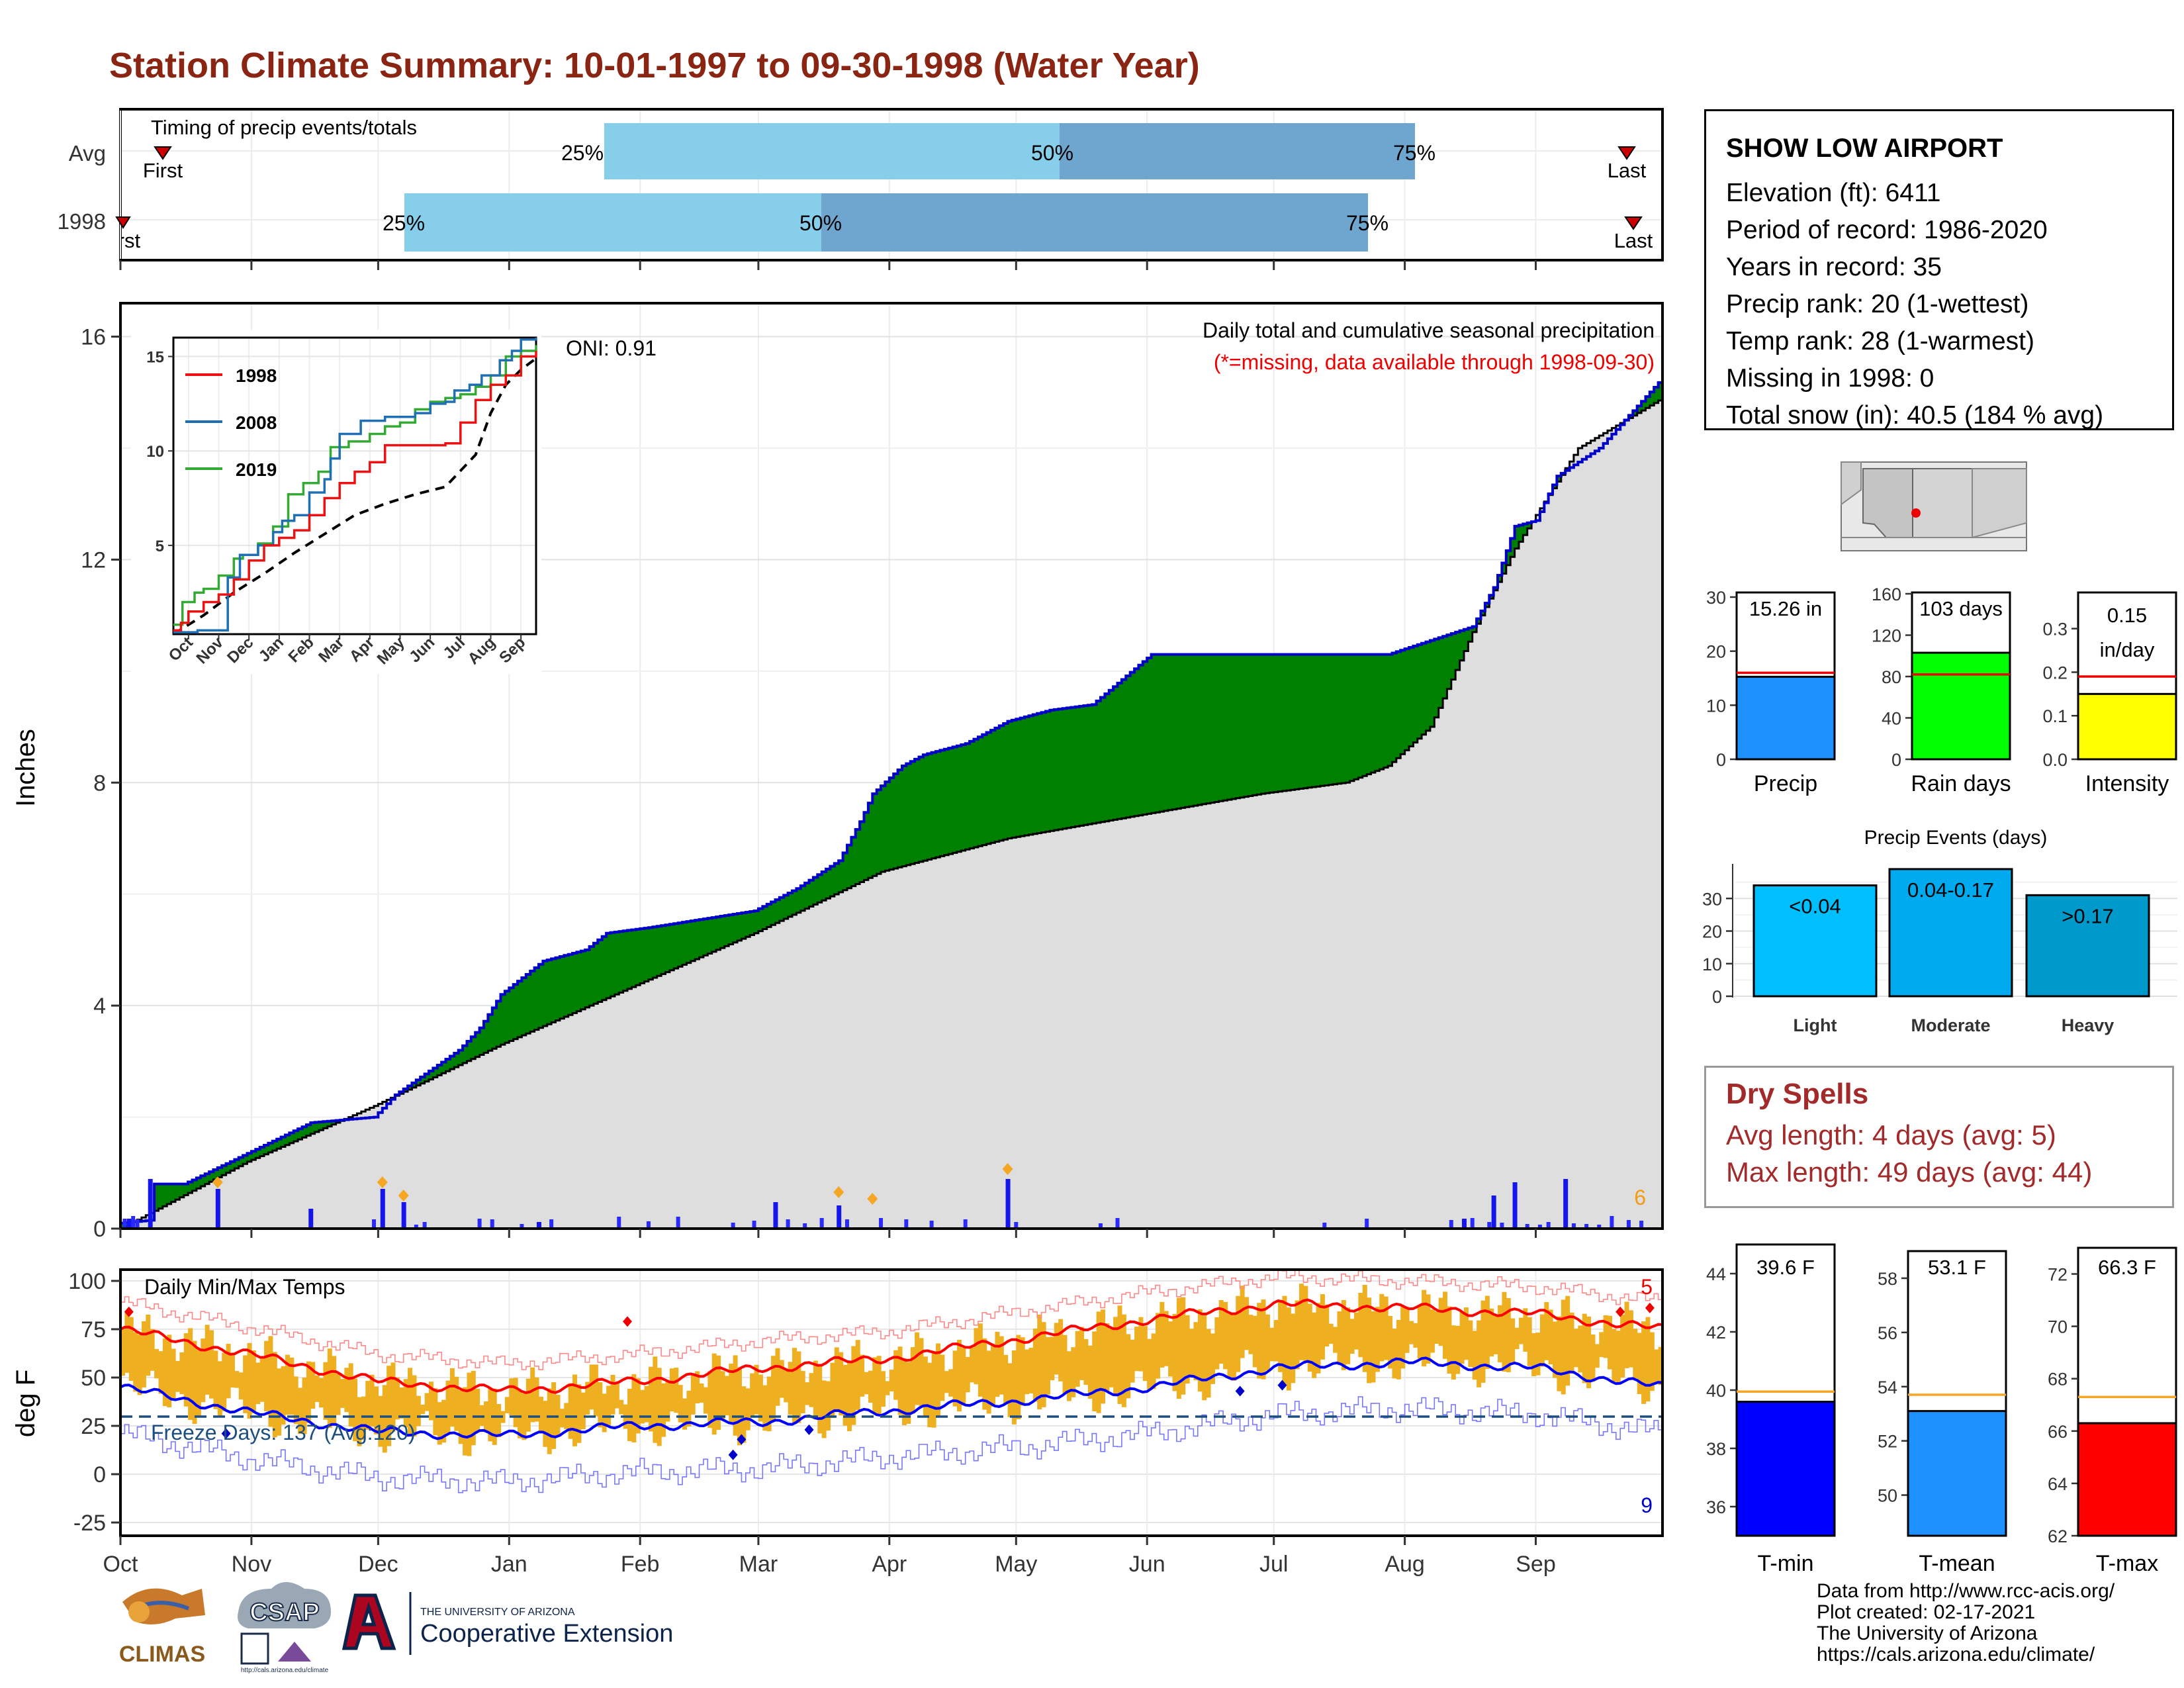 This screenshot has width=2184, height=1688. I want to click on temp-min-count: 9, so click(1647, 1505).